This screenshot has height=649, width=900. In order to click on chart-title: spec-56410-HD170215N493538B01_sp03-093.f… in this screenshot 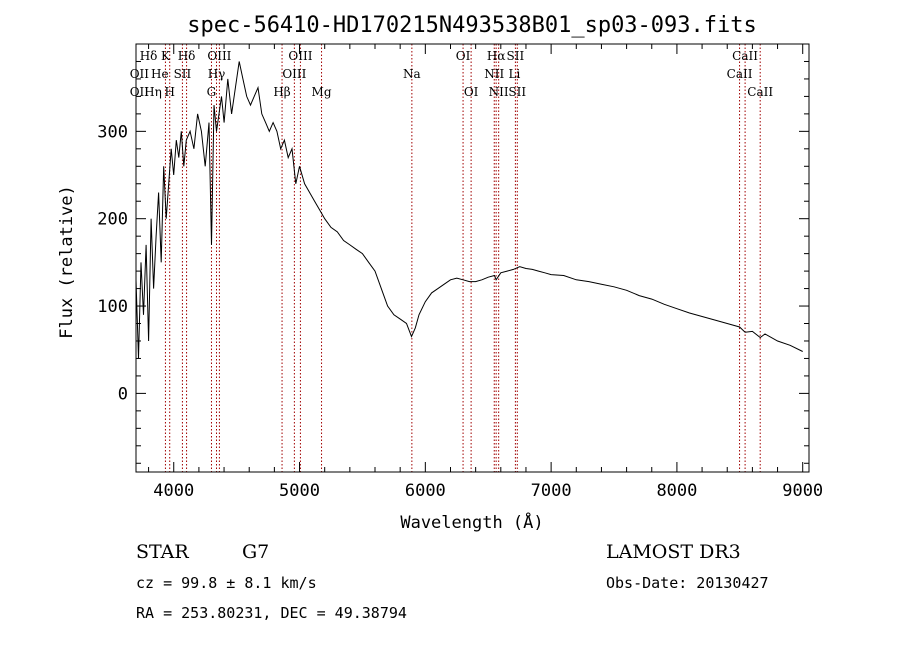, I will do `click(472, 25)`.